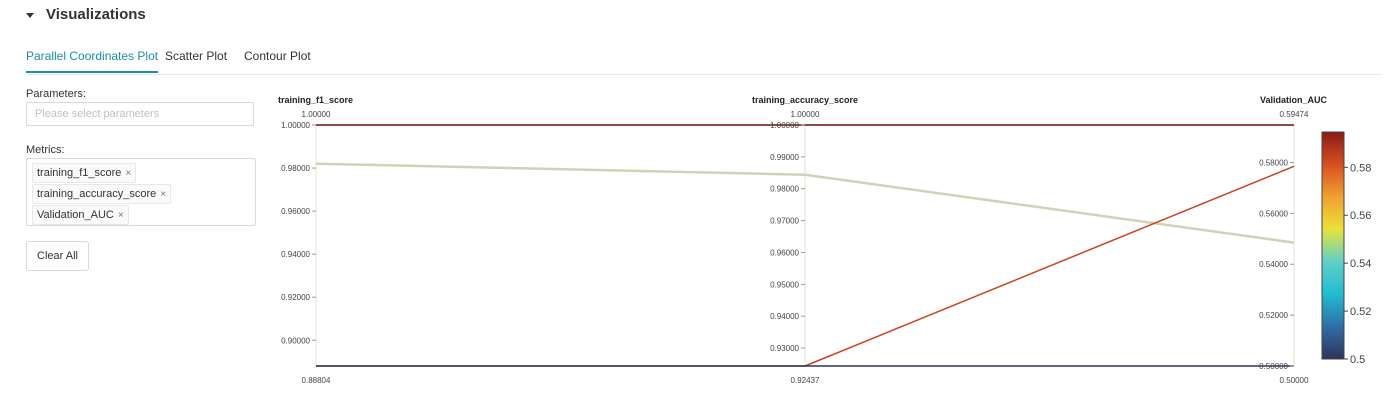 This screenshot has width=1400, height=413. Describe the element at coordinates (96, 14) in the screenshot. I see `section-title: Visualizations` at that location.